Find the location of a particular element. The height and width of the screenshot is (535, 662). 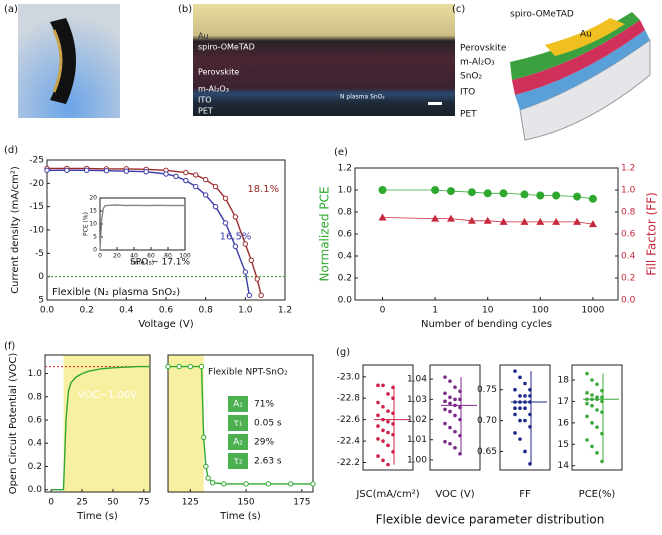

y-tick-label: 0.6 is located at coordinates (345, 235).